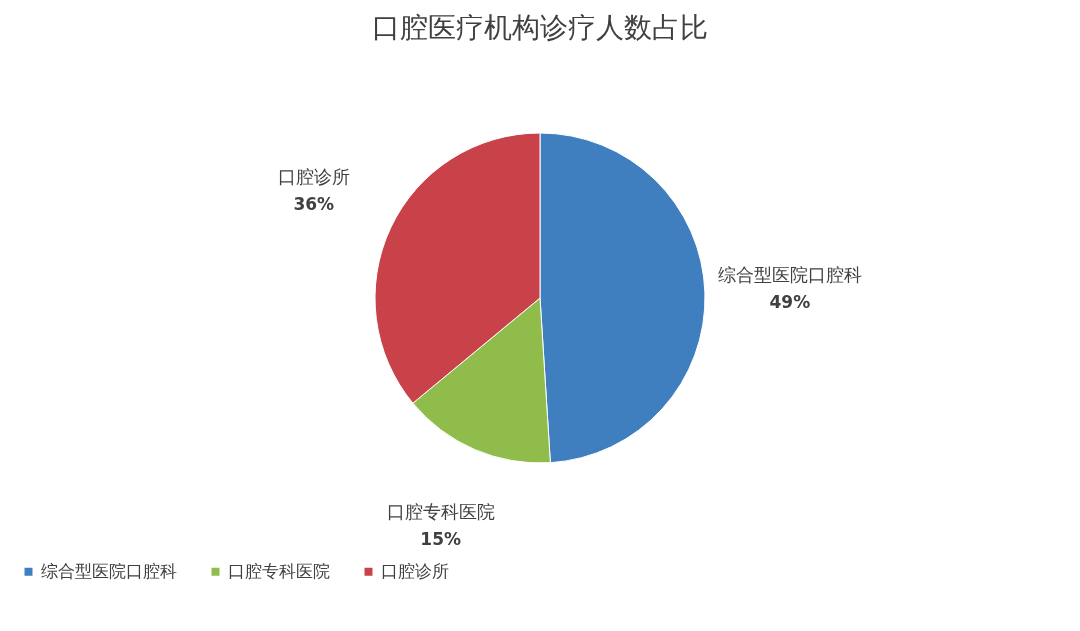 The width and height of the screenshot is (1080, 631). I want to click on chart-title: 口腔医疗机构诊疗人数占比, so click(540, 27).